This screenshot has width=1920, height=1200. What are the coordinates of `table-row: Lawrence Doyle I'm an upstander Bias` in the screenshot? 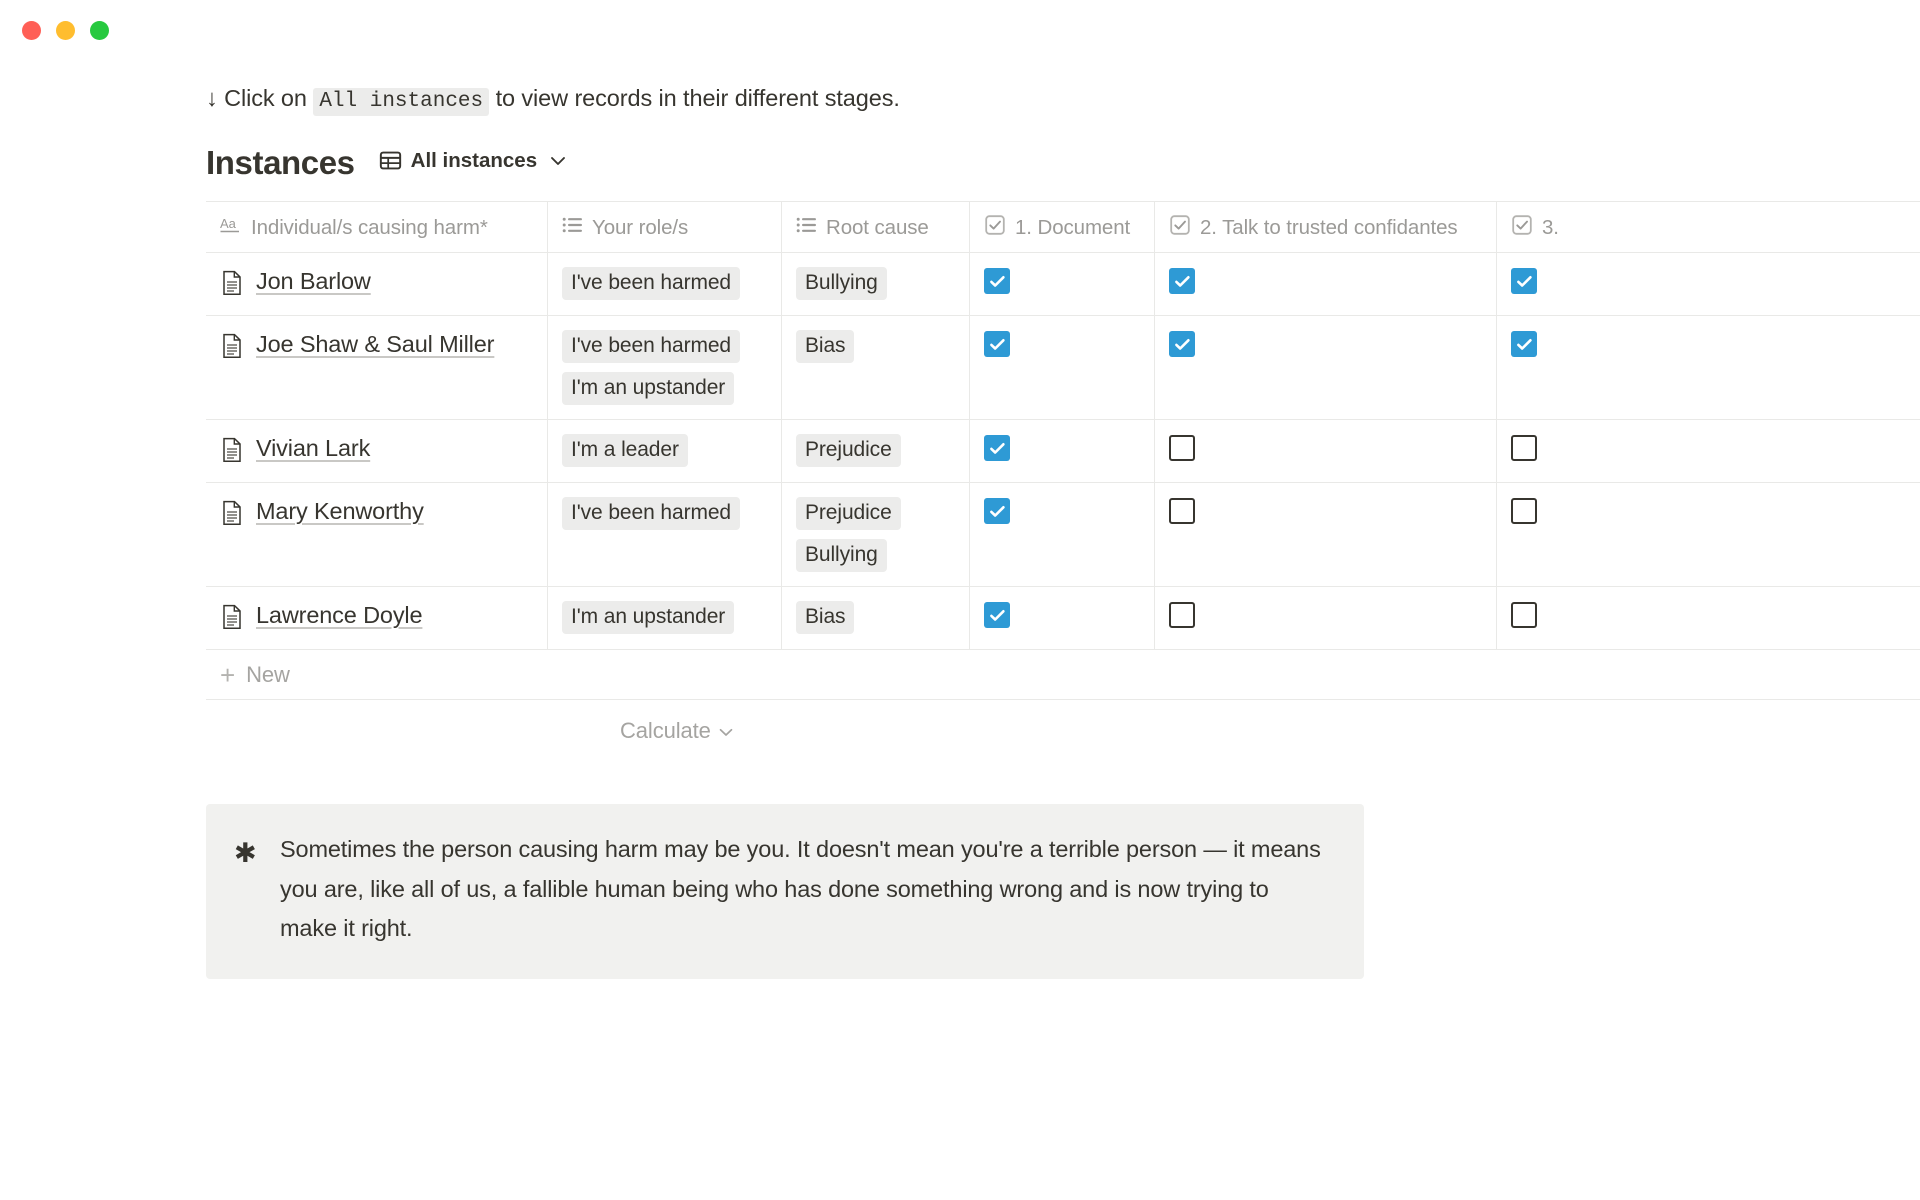 It's located at (1063, 618).